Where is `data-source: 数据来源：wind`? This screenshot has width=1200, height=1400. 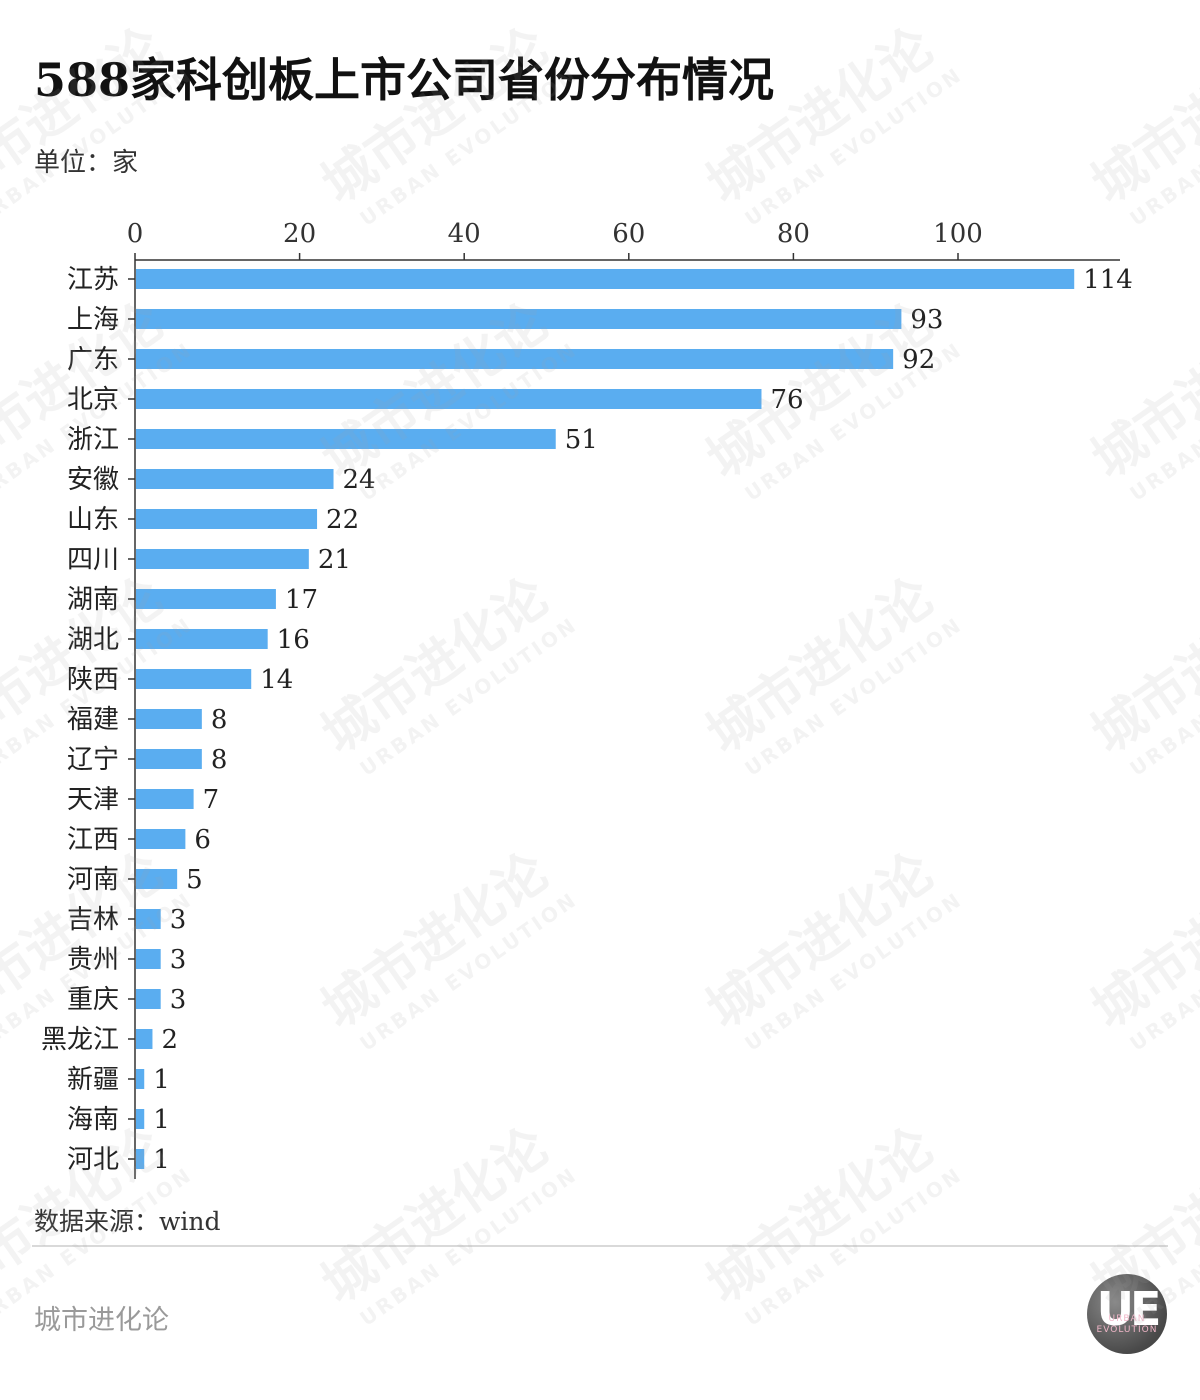 data-source: 数据来源：wind is located at coordinates (127, 1221).